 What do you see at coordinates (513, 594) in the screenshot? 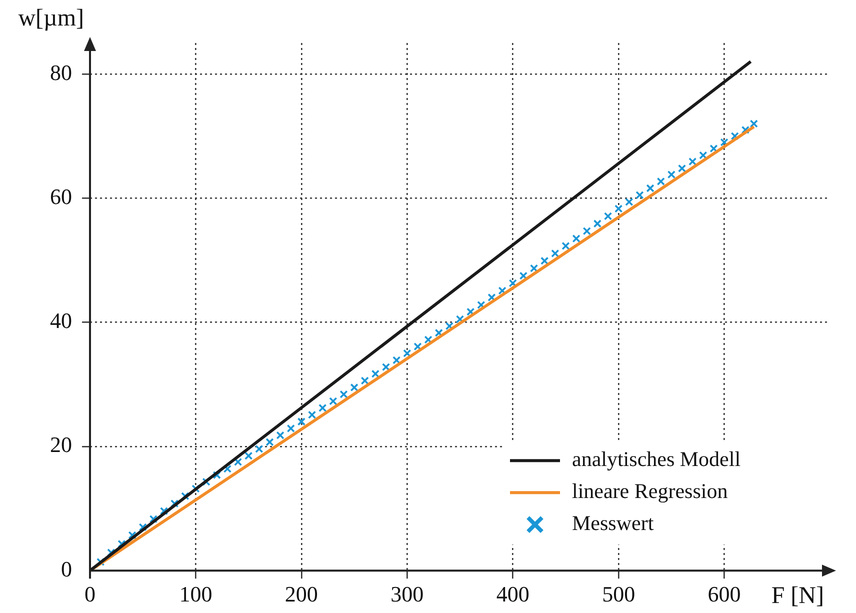
I see `x-tick-label: 400` at bounding box center [513, 594].